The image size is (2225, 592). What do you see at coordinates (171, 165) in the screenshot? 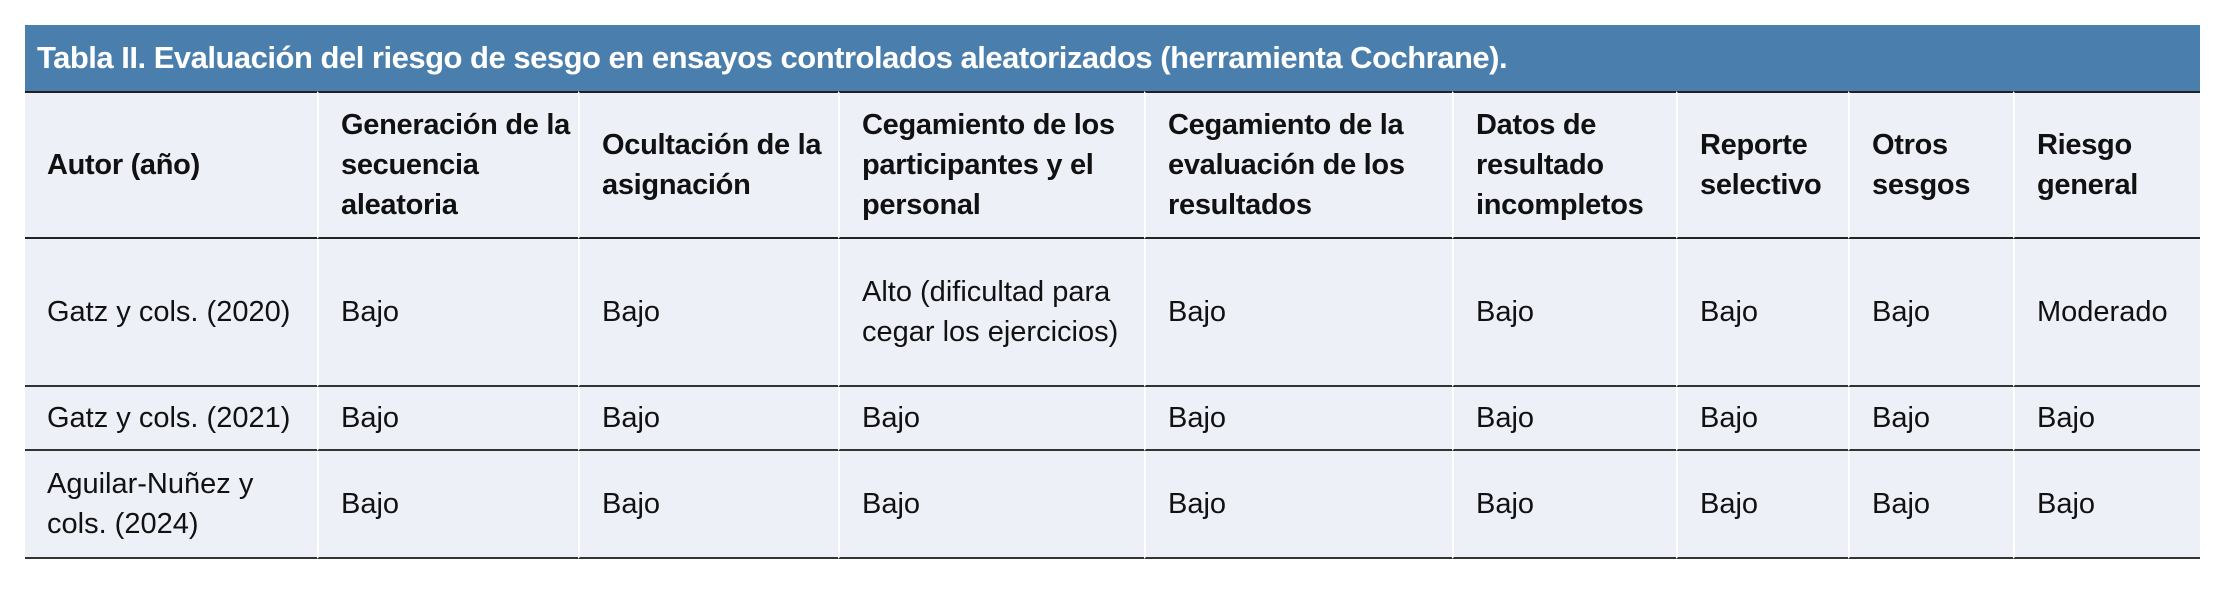
I see `column-header: Autor (año)` at bounding box center [171, 165].